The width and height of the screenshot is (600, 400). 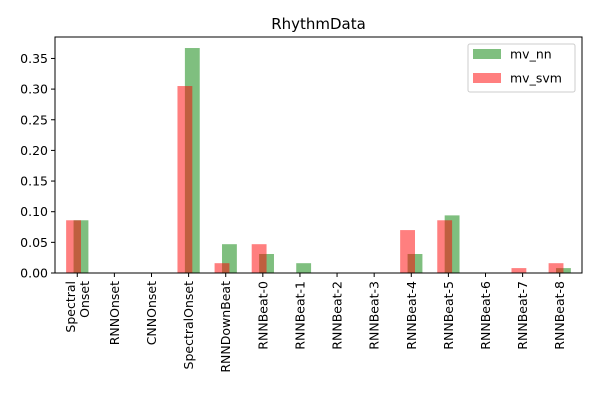 What do you see at coordinates (188, 325) in the screenshot?
I see `x-tick-label: SpectralOnset` at bounding box center [188, 325].